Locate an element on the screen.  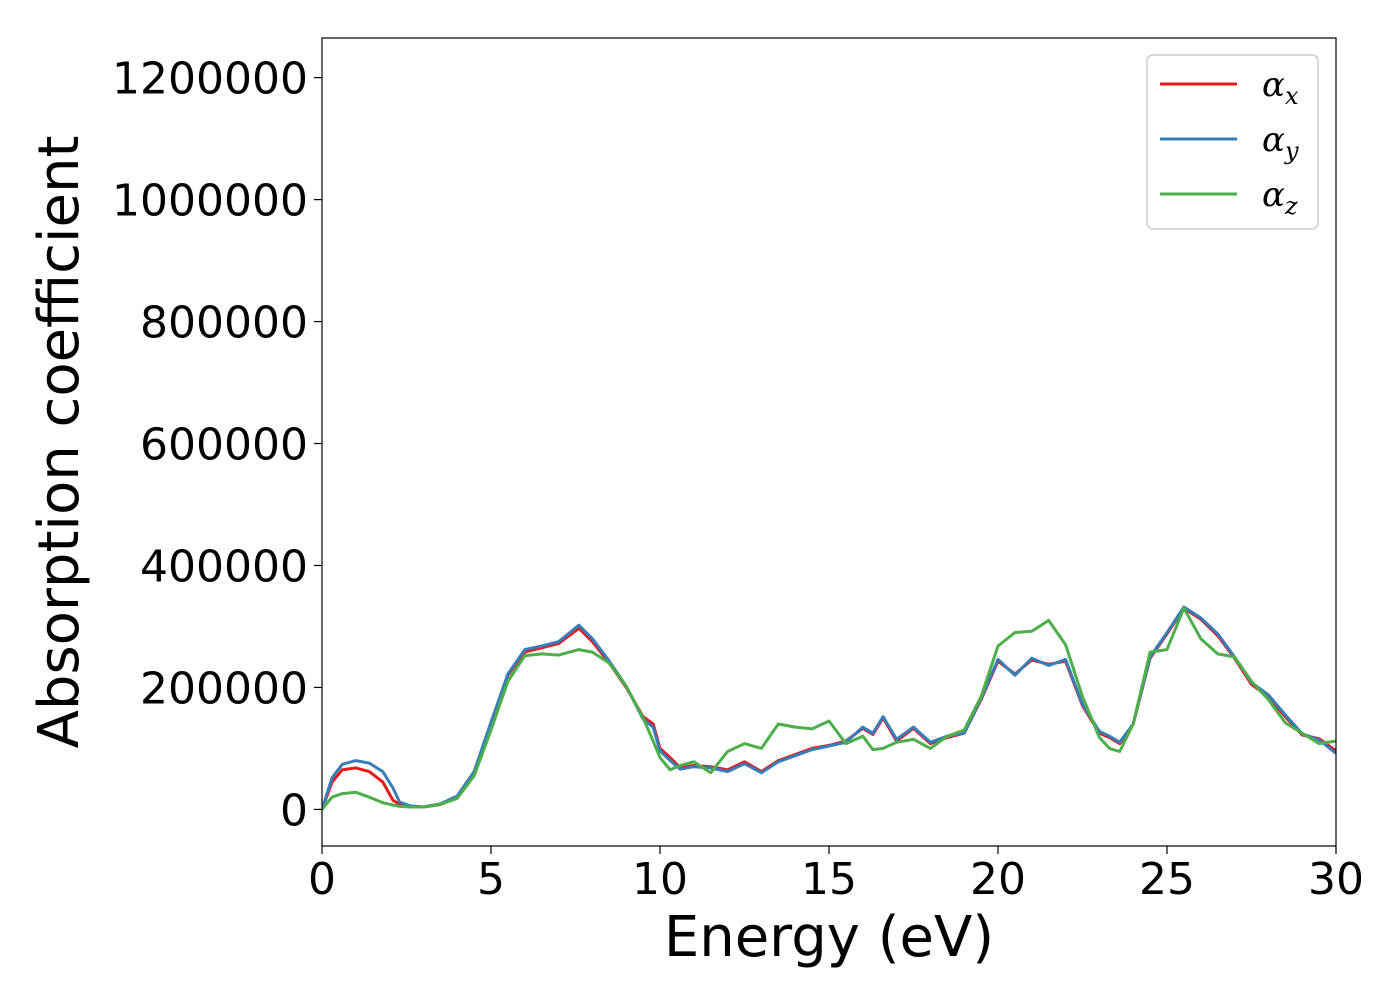
x-tick-label: 10 is located at coordinates (660, 879).